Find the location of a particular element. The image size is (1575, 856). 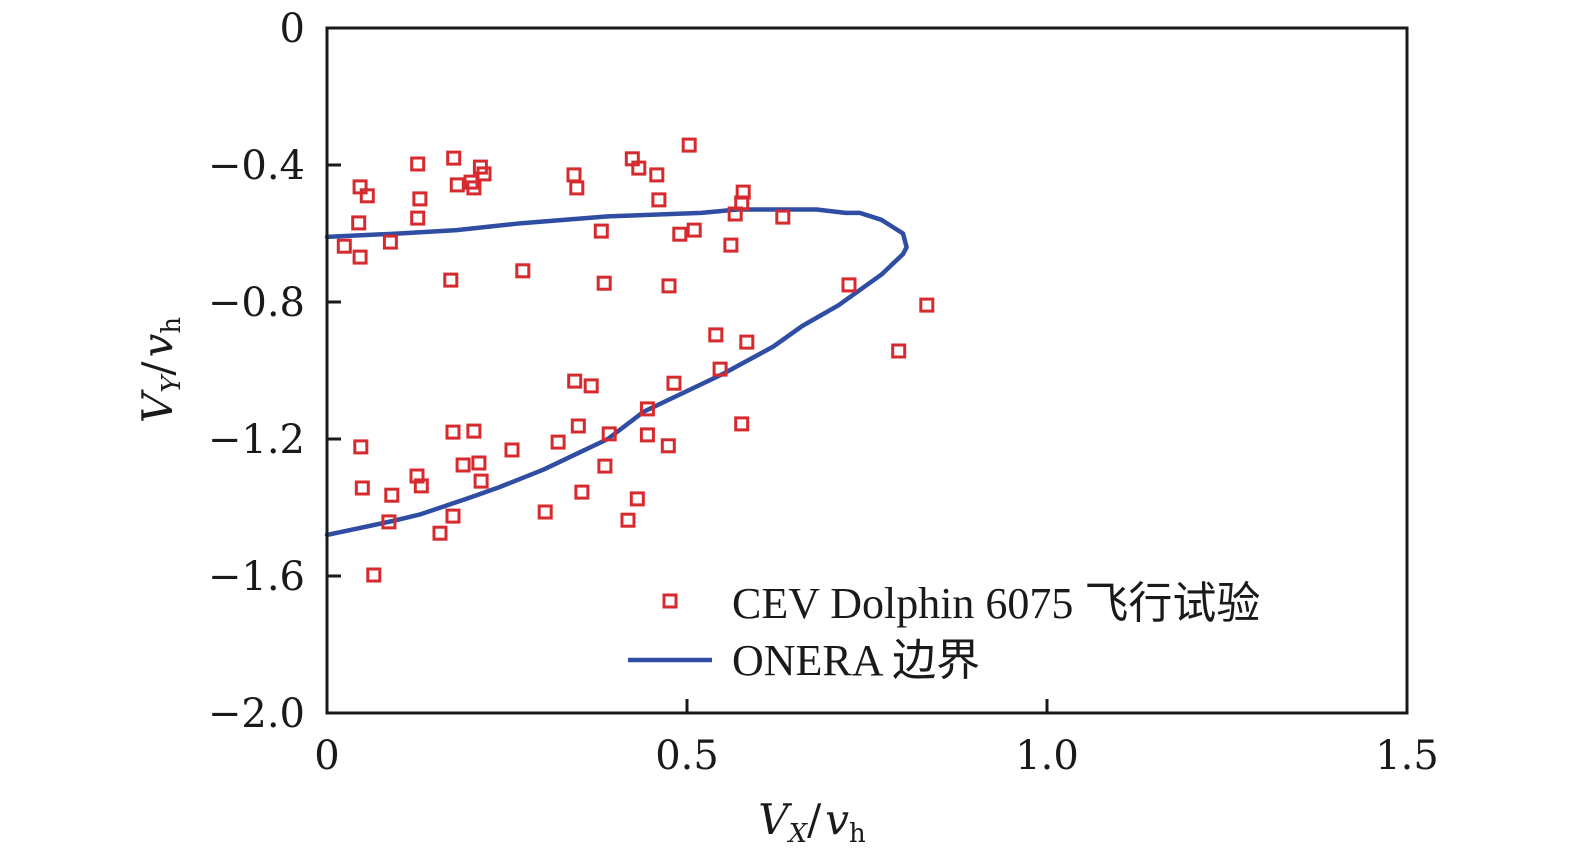

legend-item-flight-test: CEV Dolphin 6075 飞行试验 is located at coordinates (961, 603).